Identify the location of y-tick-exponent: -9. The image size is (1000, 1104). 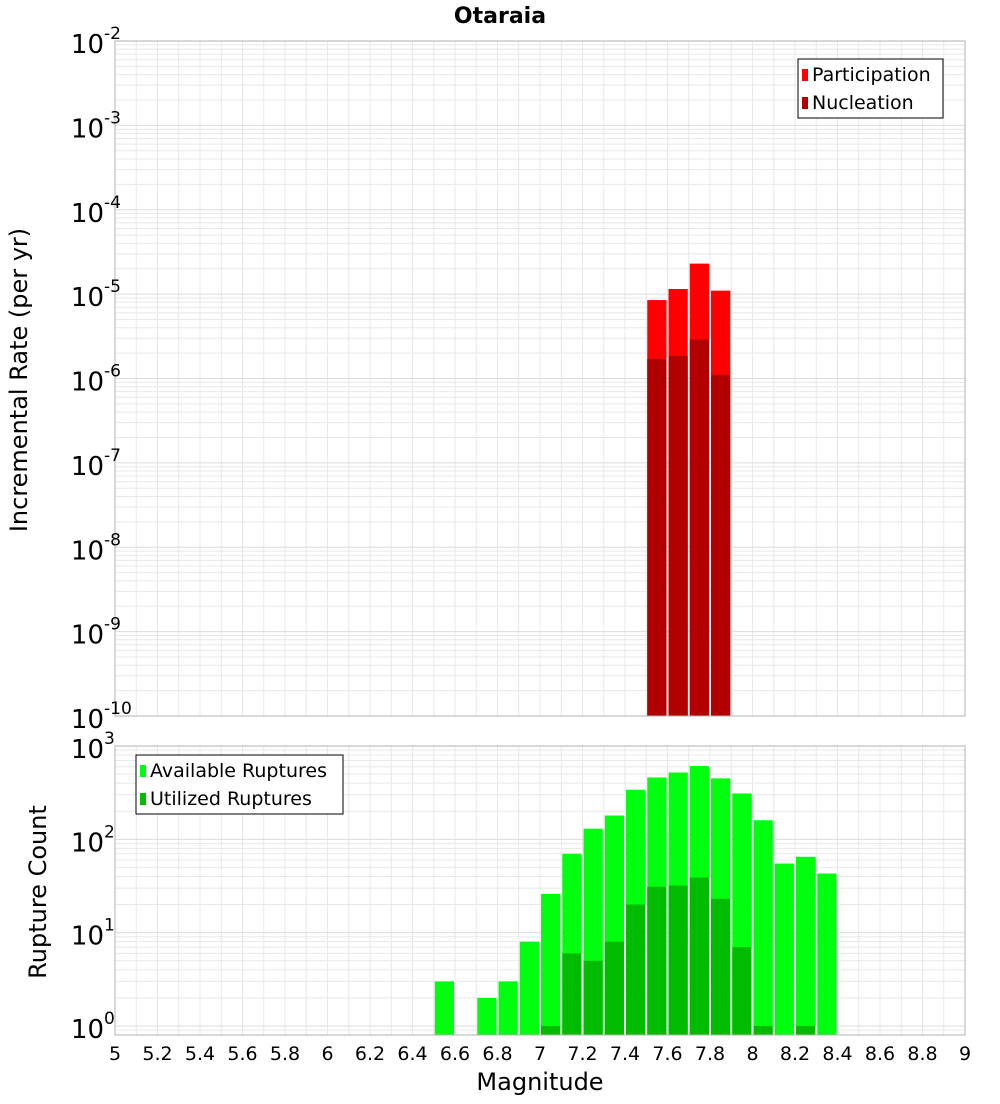
(112, 625).